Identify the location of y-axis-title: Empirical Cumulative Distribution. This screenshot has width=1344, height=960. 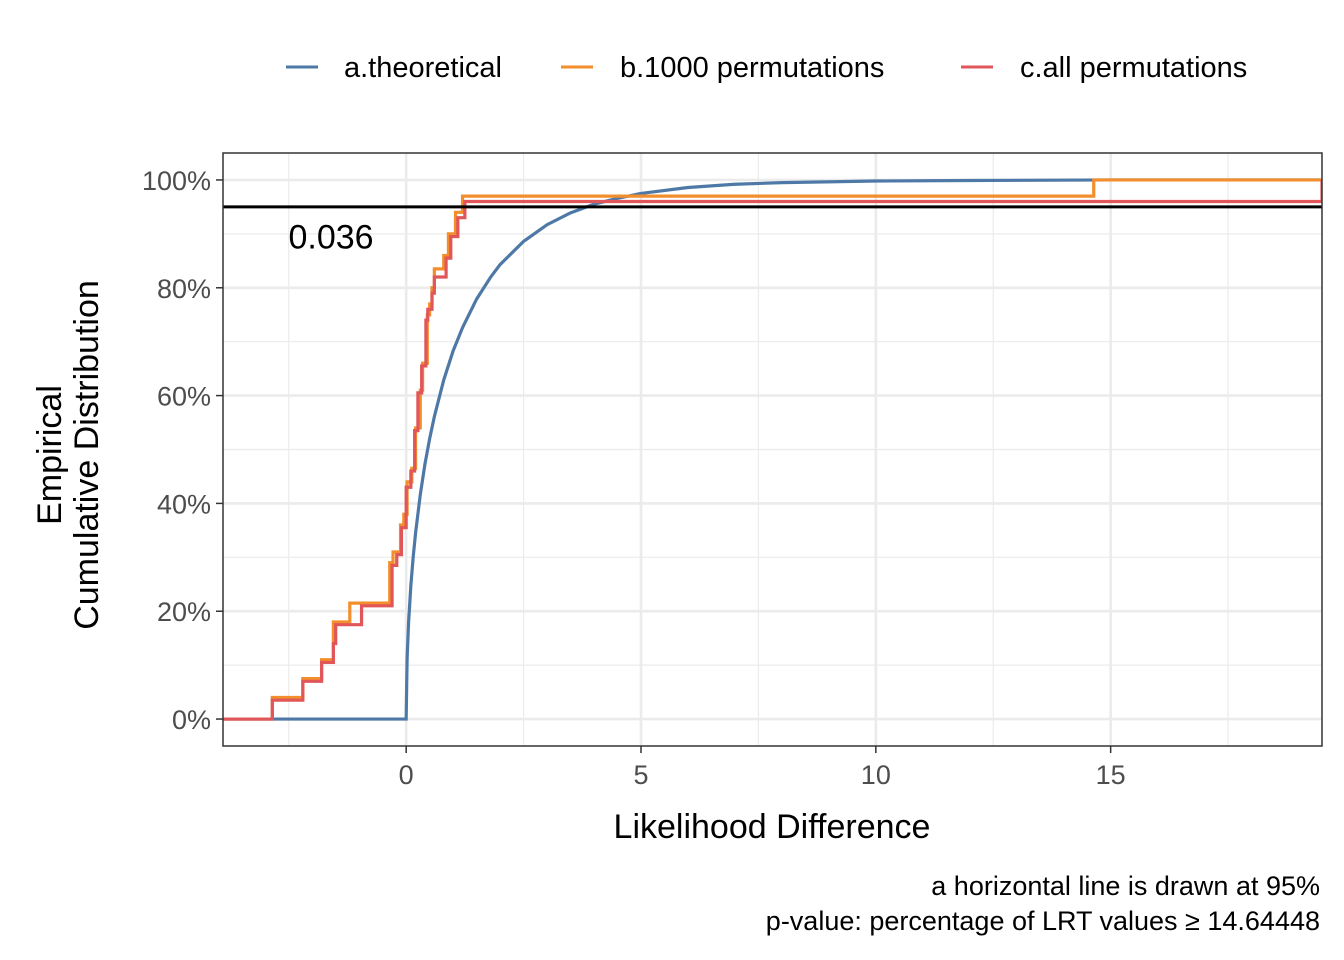
(68, 455).